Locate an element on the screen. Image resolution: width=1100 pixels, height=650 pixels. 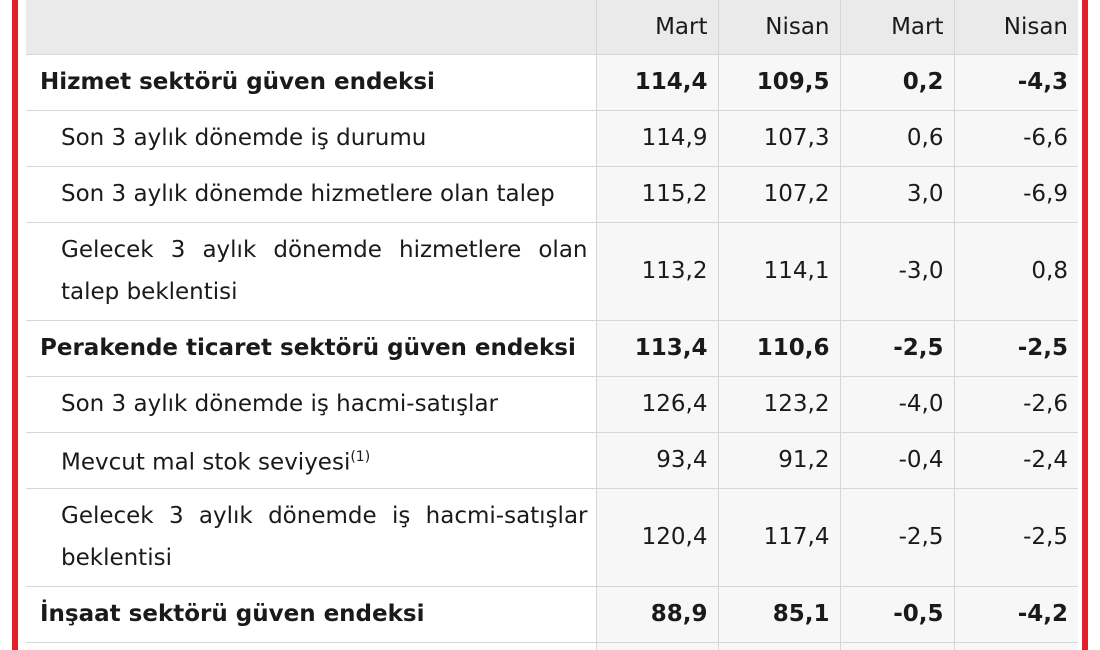
cell-value: -3,0 is located at coordinates (897, 271).